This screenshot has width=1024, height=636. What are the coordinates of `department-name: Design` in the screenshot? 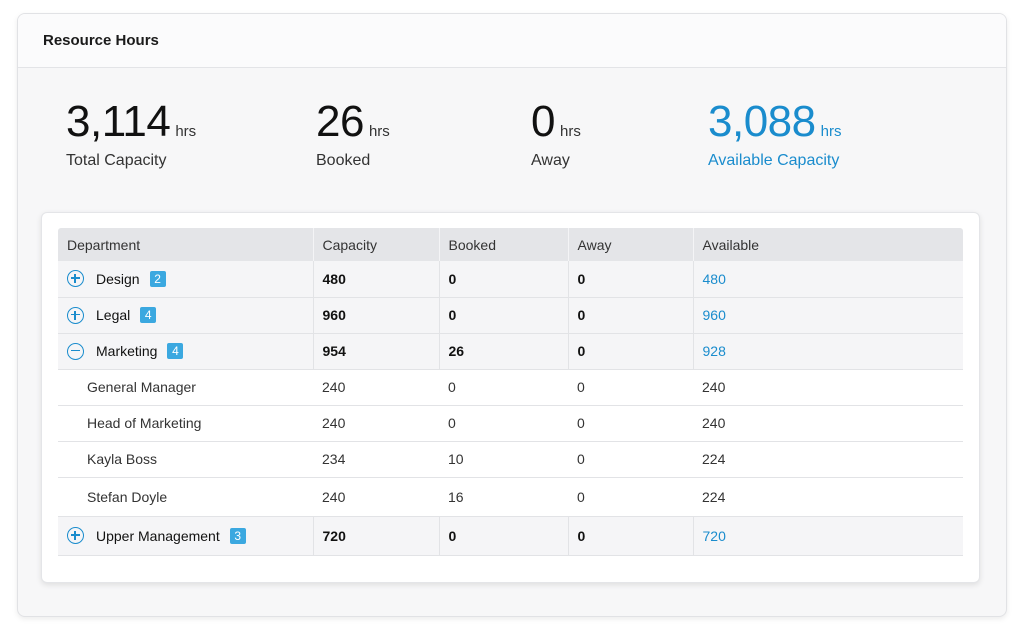 It's located at (118, 278).